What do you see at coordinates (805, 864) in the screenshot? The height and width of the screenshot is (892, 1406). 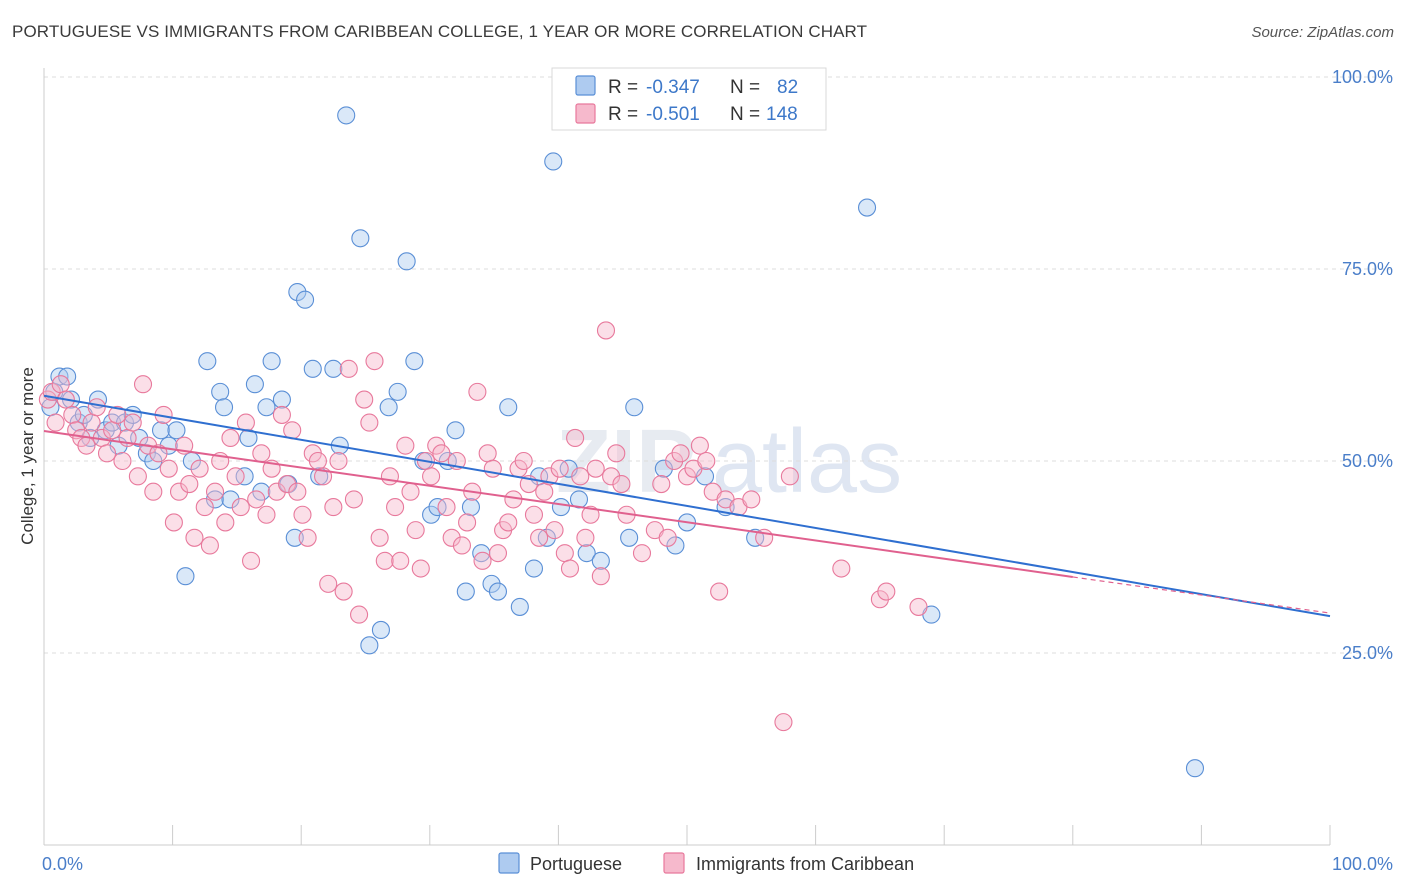 I see `bottom-legend-label-caribbean: Immigrants from Caribbean` at bounding box center [805, 864].